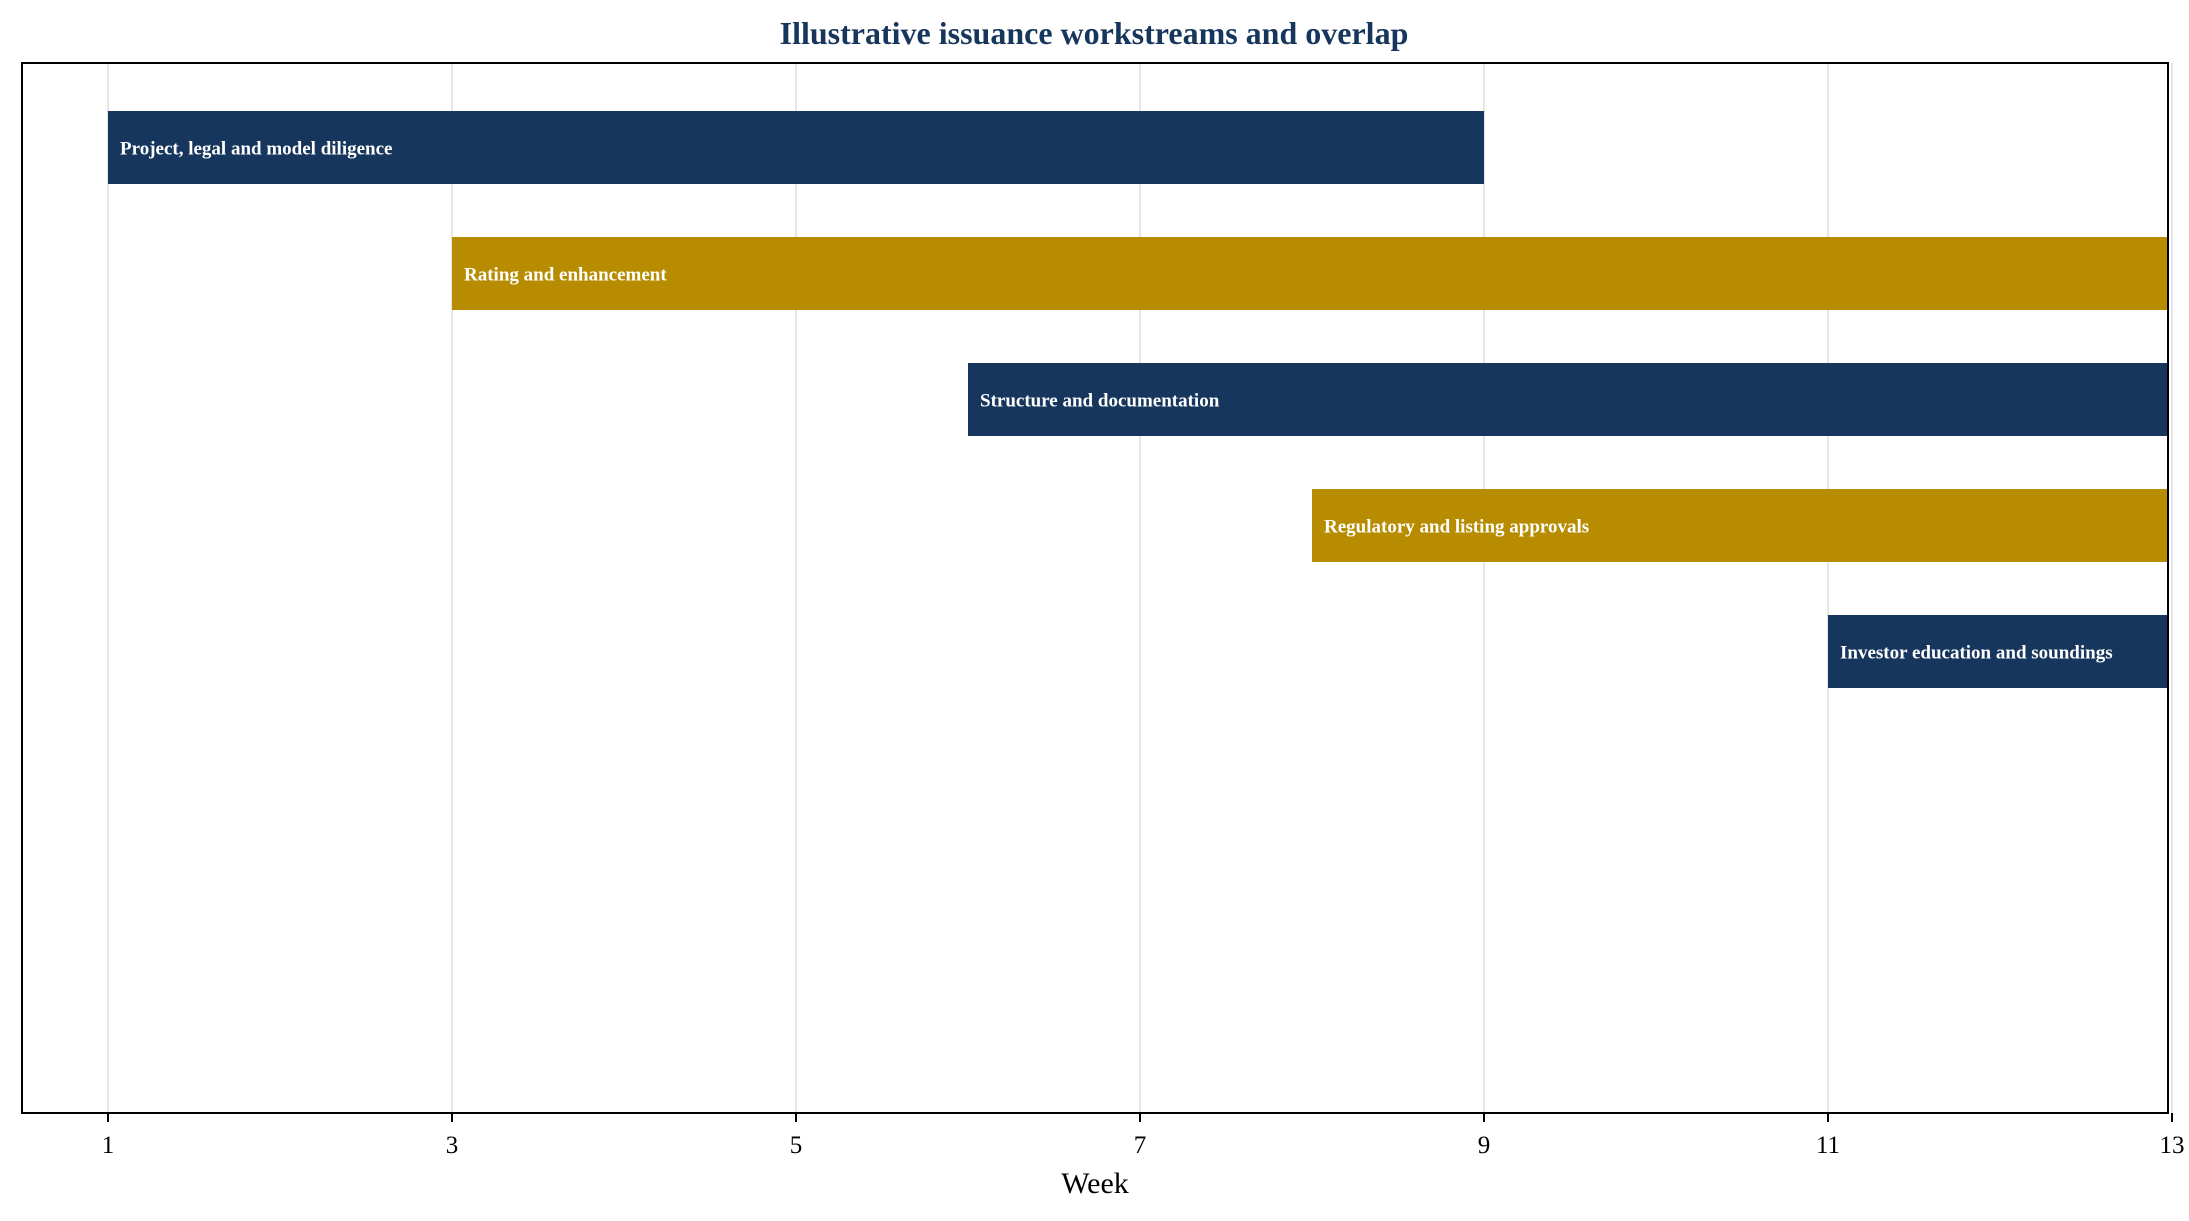  I want to click on x-tick-label-13: 13, so click(2172, 1145).